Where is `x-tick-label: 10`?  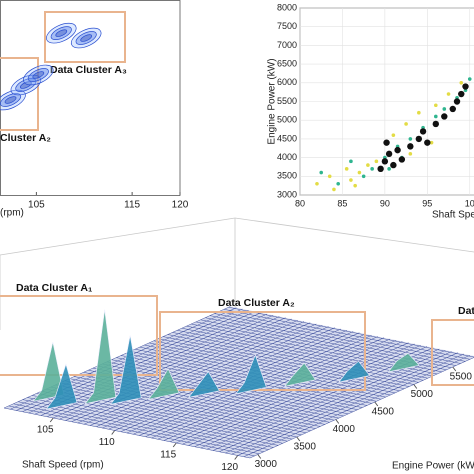
x-tick-label: 10 is located at coordinates (469, 203).